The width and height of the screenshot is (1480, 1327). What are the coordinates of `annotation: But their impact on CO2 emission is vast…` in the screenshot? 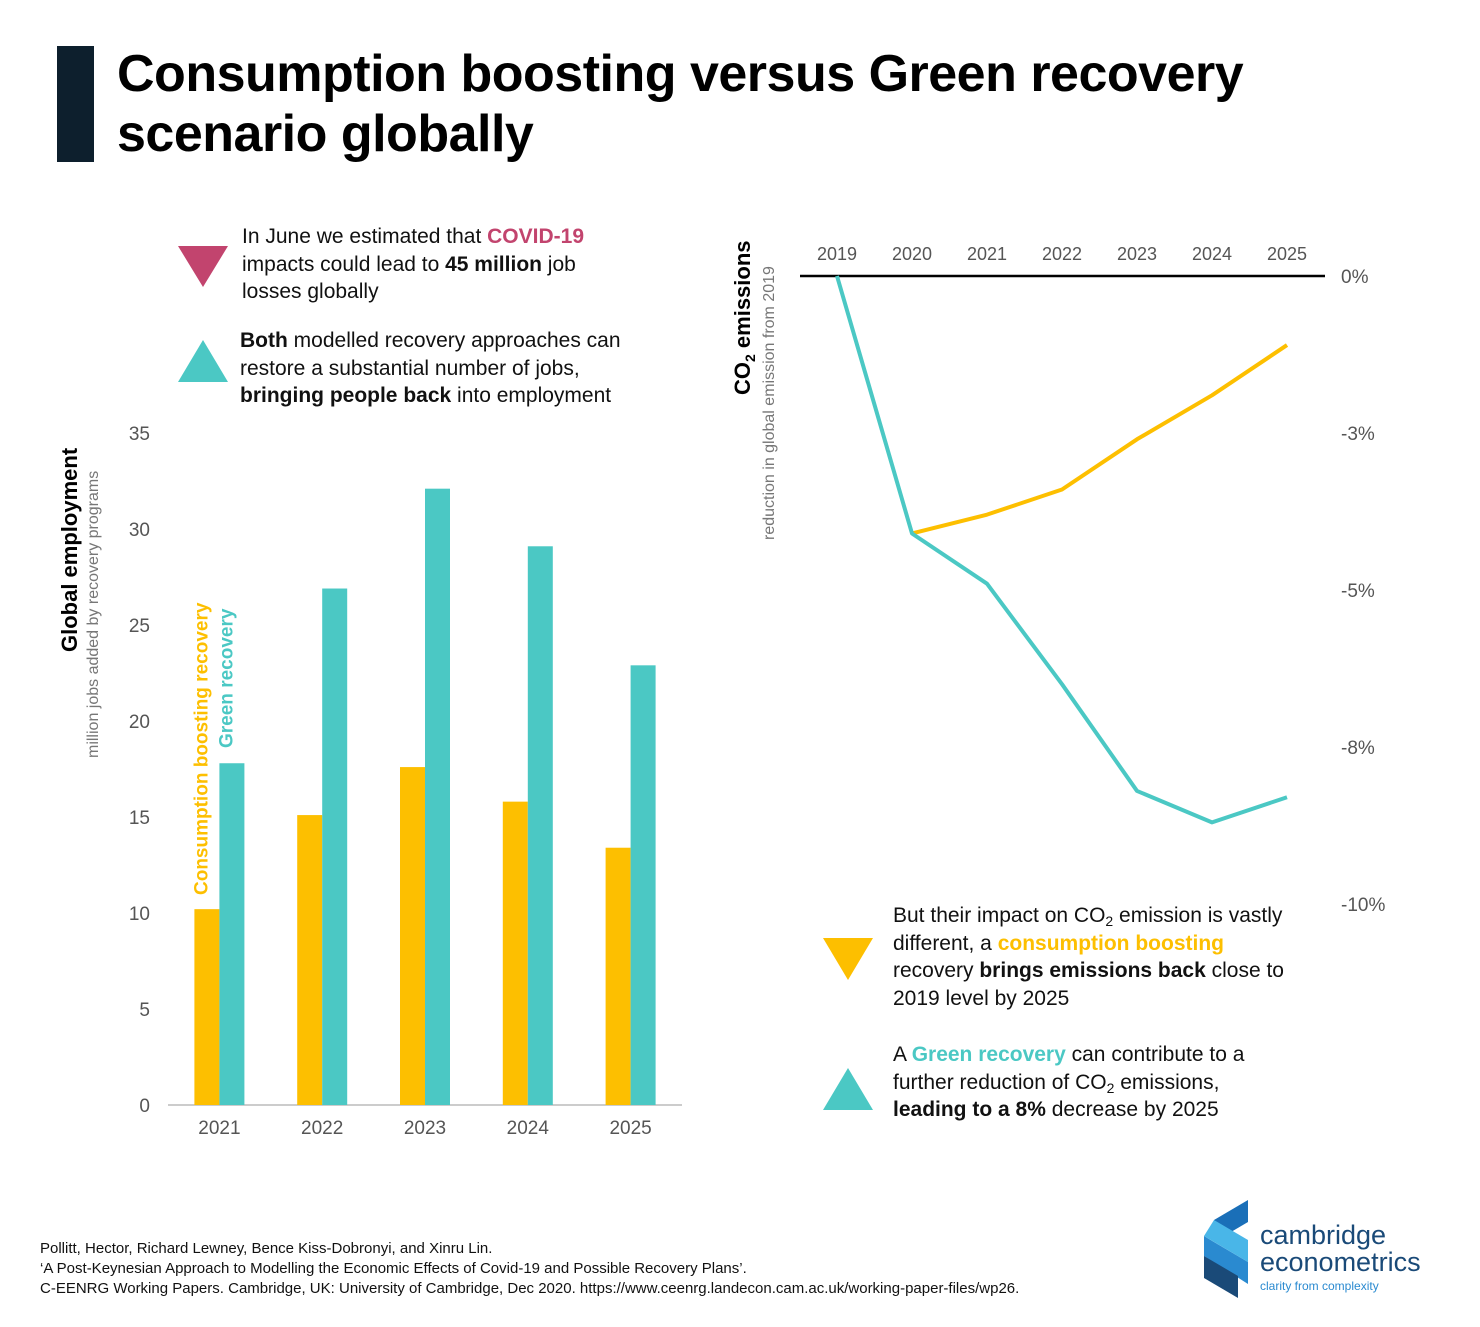 It's located at (1090, 957).